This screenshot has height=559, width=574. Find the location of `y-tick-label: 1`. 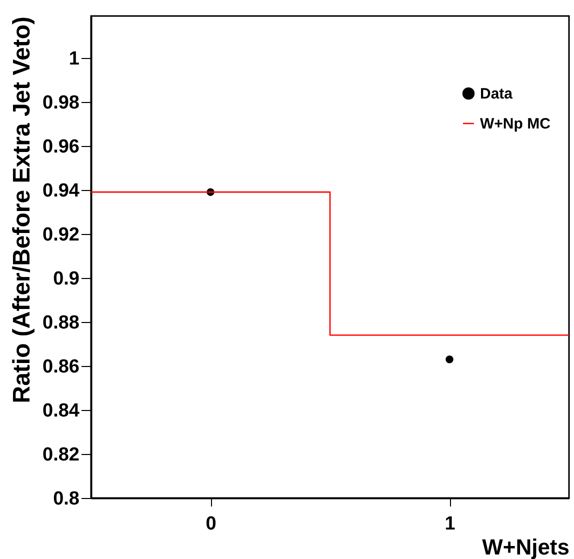

y-tick-label: 1 is located at coordinates (74, 59).